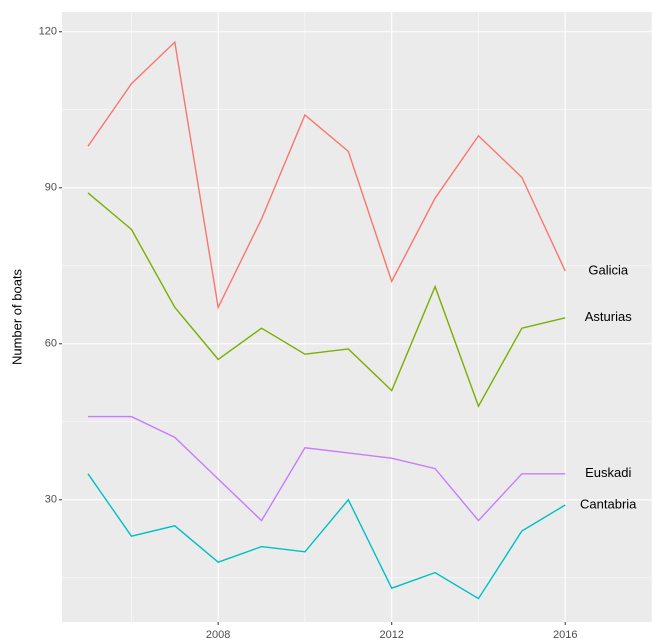 This screenshot has height=644, width=652. What do you see at coordinates (608, 472) in the screenshot?
I see `series-label: Euskadi` at bounding box center [608, 472].